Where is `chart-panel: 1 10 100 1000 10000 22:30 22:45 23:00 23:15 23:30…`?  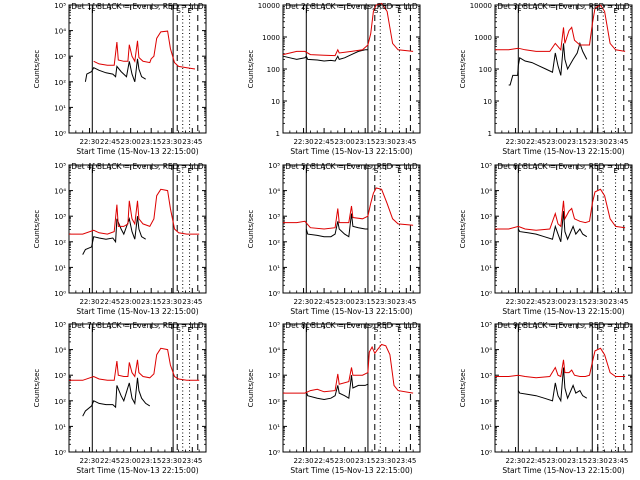 chart-panel: 1 10 100 1000 10000 22:30 22:45 23:00 23:15 23:30… is located at coordinates (334, 79).